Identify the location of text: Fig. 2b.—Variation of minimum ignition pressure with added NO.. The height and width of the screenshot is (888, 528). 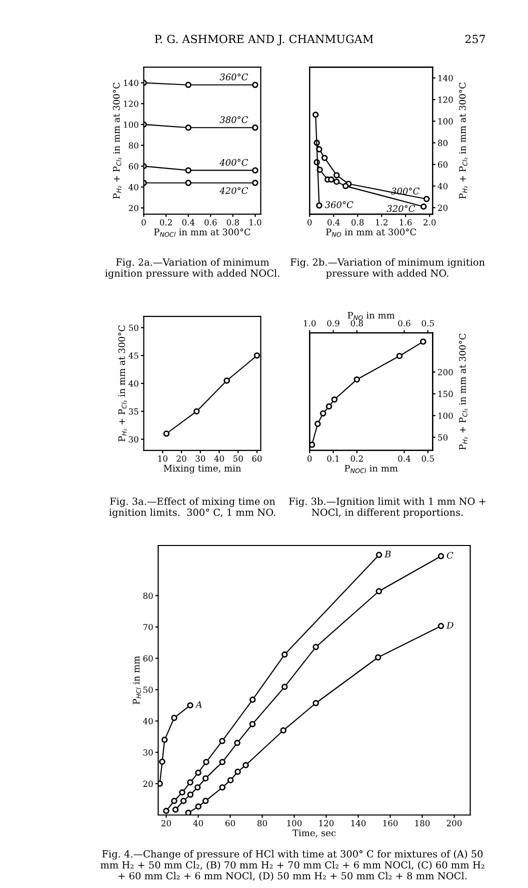
(387, 268).